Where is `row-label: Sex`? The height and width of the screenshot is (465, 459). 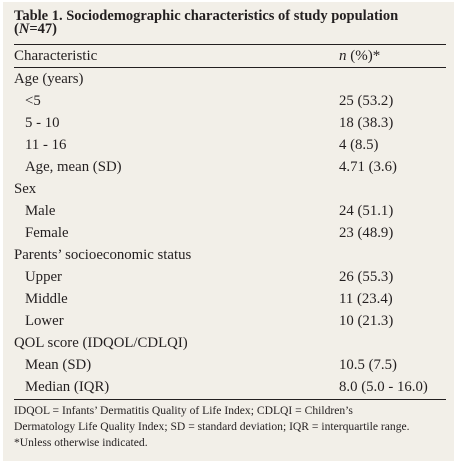
row-label: Sex is located at coordinates (25, 189).